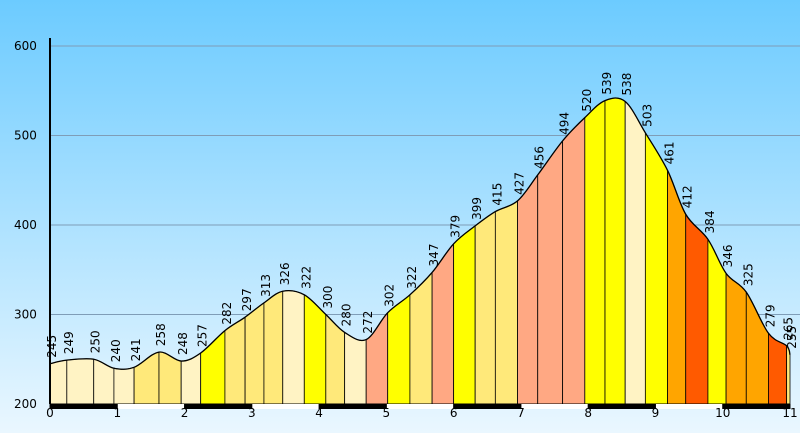 This screenshot has width=800, height=433. Describe the element at coordinates (456, 226) in the screenshot. I see `elevation-label: 379` at that location.